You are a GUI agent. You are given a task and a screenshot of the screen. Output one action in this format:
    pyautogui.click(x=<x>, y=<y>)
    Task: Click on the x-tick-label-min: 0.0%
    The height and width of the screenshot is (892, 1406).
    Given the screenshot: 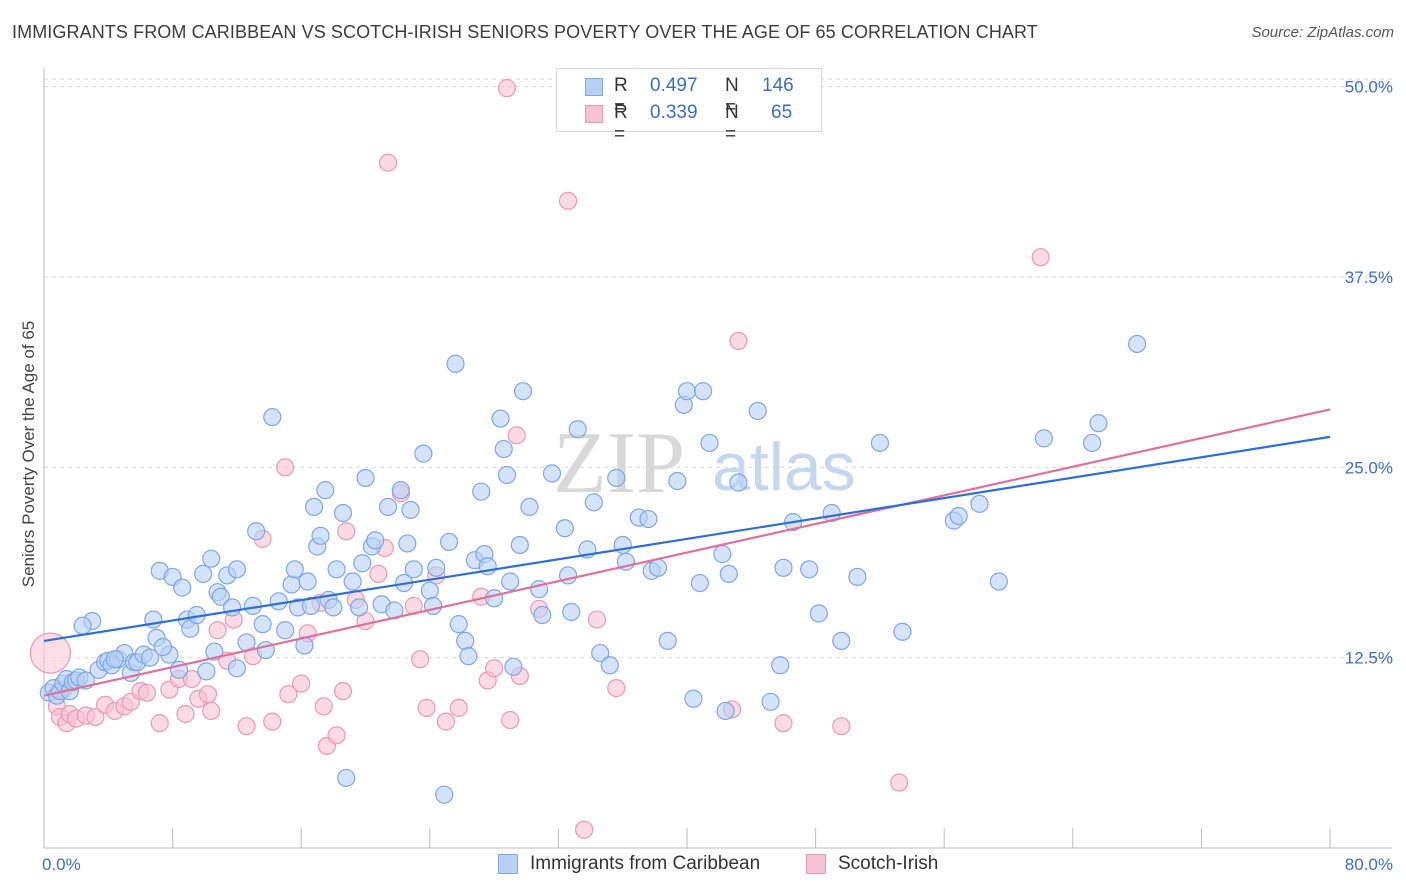 What is the action you would take?
    pyautogui.click(x=61, y=864)
    